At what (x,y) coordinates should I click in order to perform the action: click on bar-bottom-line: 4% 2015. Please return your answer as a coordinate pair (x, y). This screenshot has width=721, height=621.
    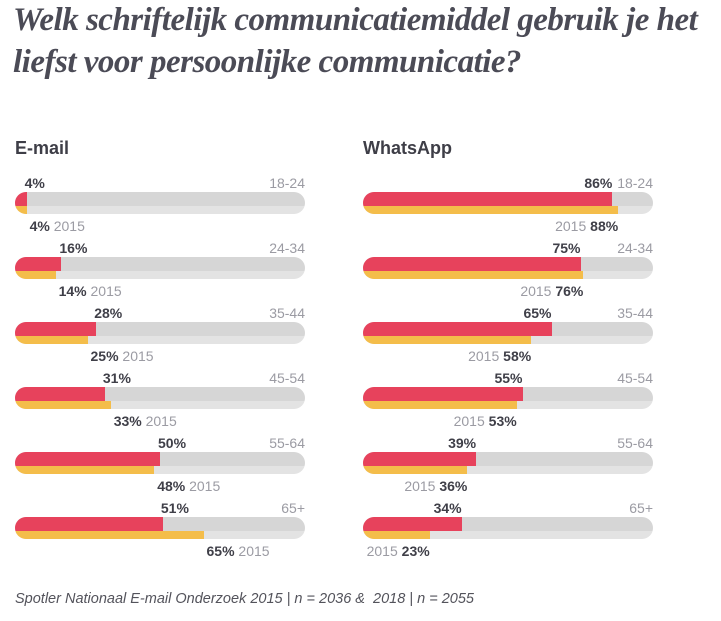
    Looking at the image, I should click on (160, 226).